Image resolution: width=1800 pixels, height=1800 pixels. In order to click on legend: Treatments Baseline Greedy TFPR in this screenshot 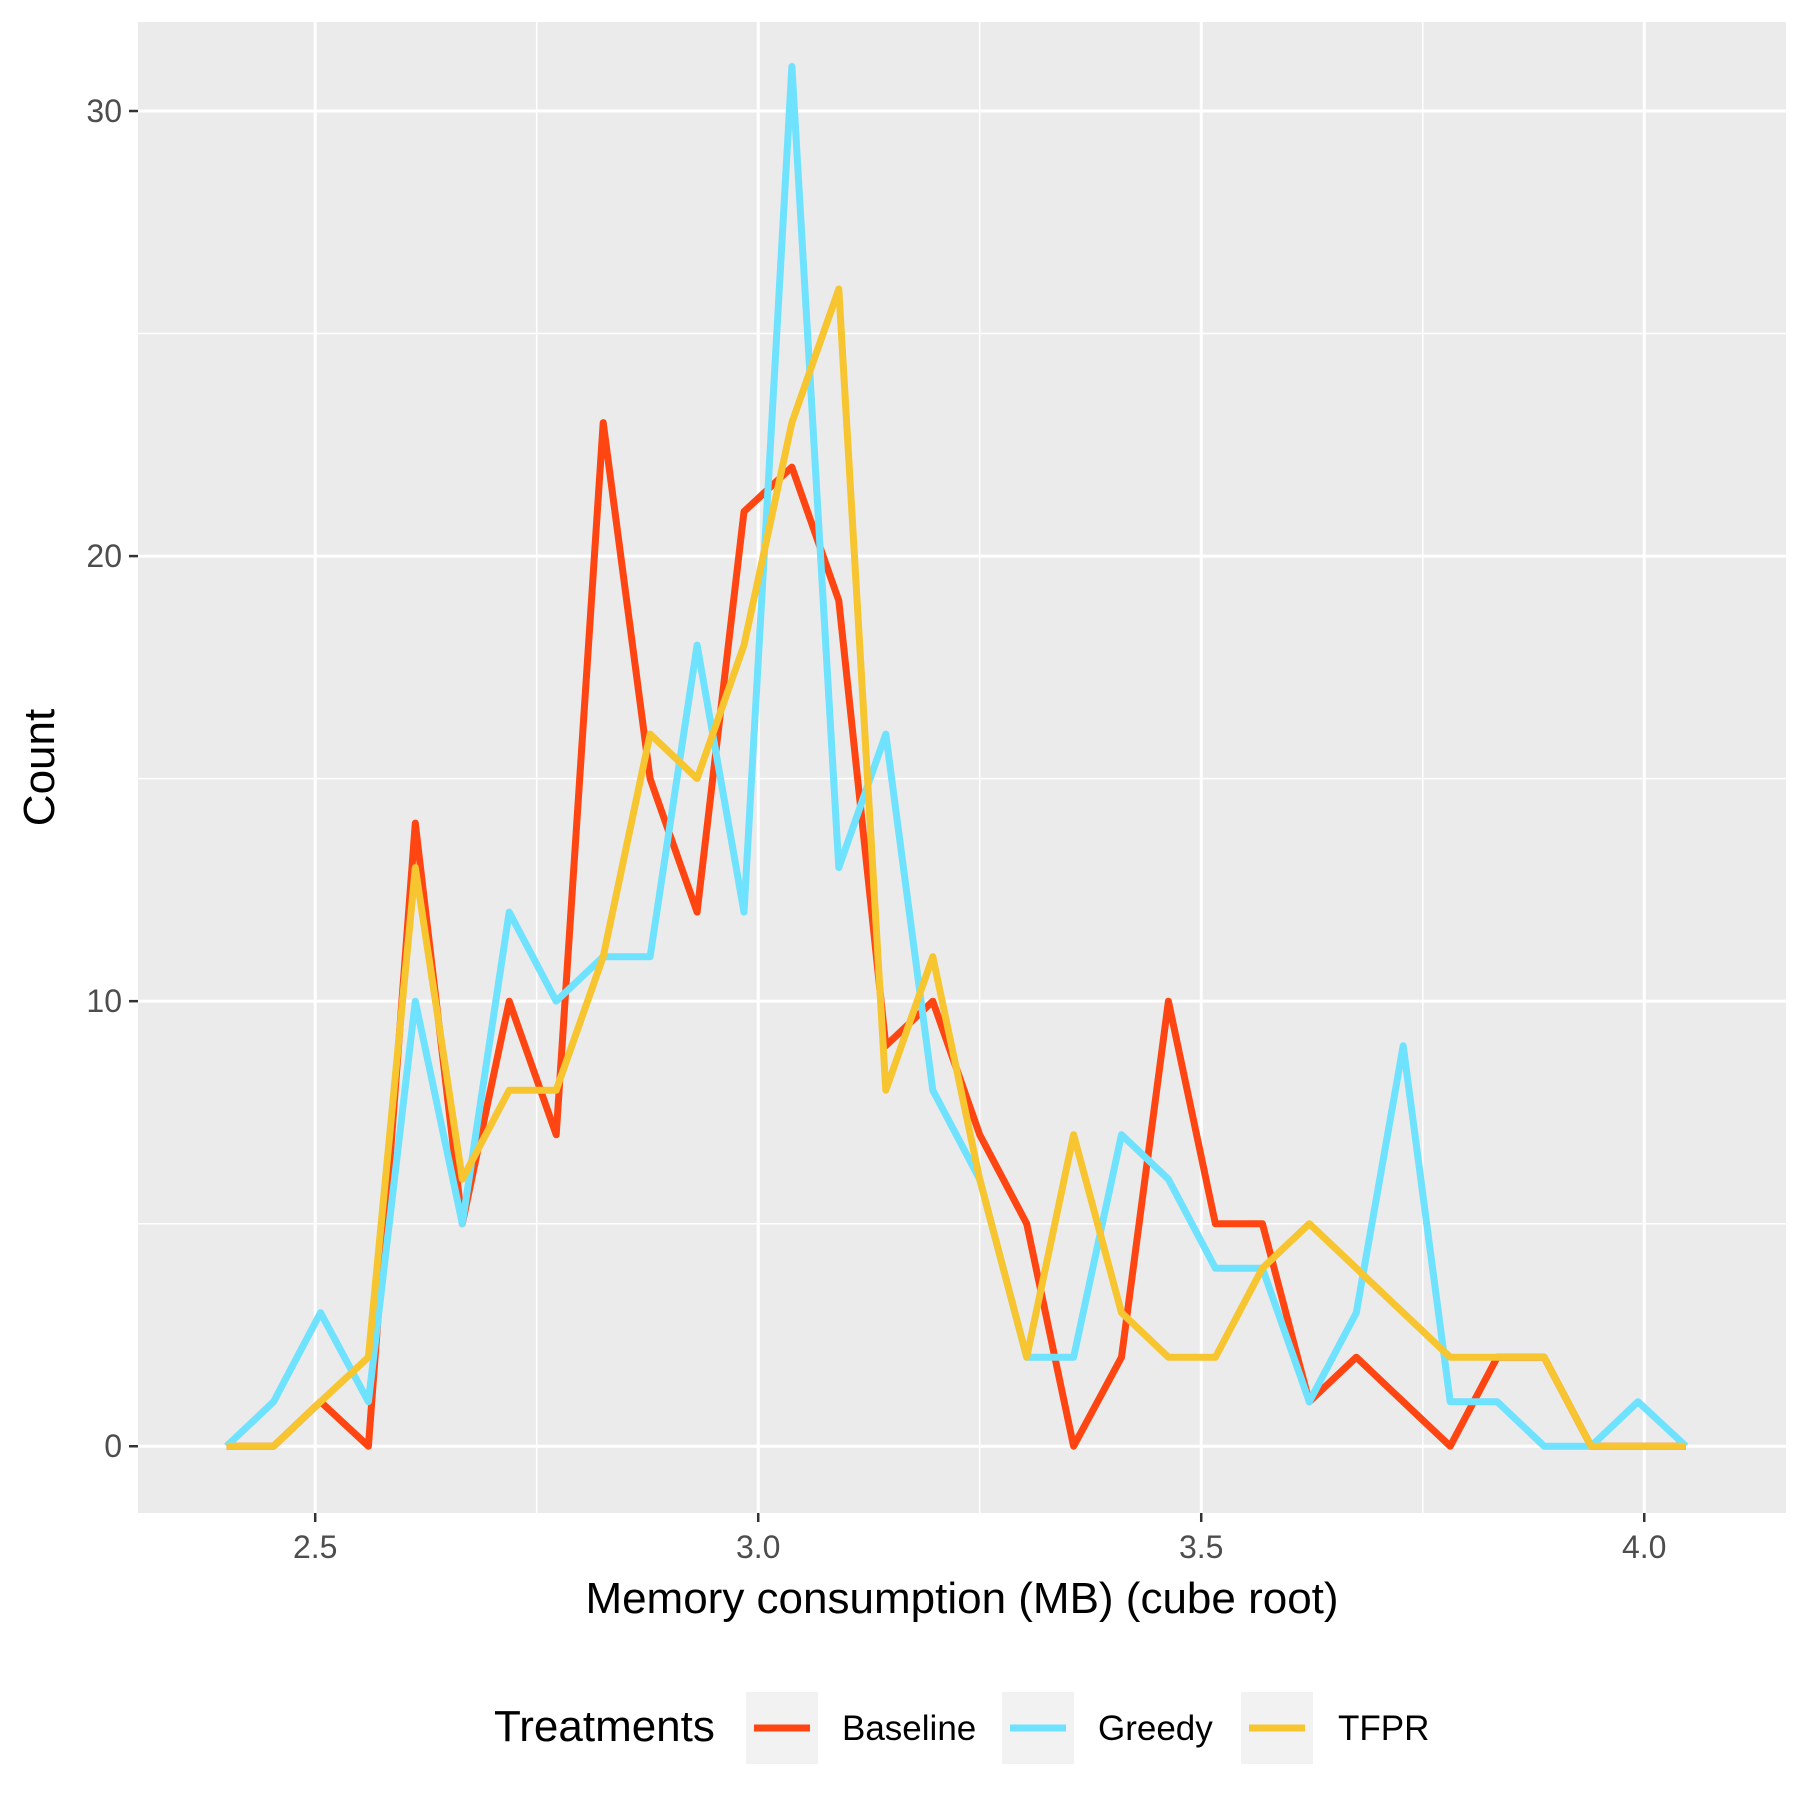, I will do `click(961, 1728)`.